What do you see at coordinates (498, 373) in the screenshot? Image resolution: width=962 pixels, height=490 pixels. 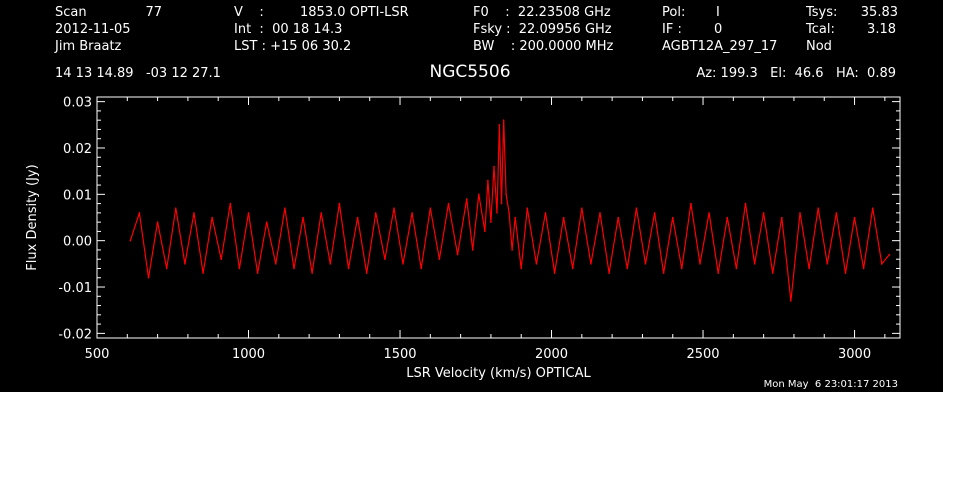 I see `x-axis-label: LSR Velocity (km/s) OPTICAL` at bounding box center [498, 373].